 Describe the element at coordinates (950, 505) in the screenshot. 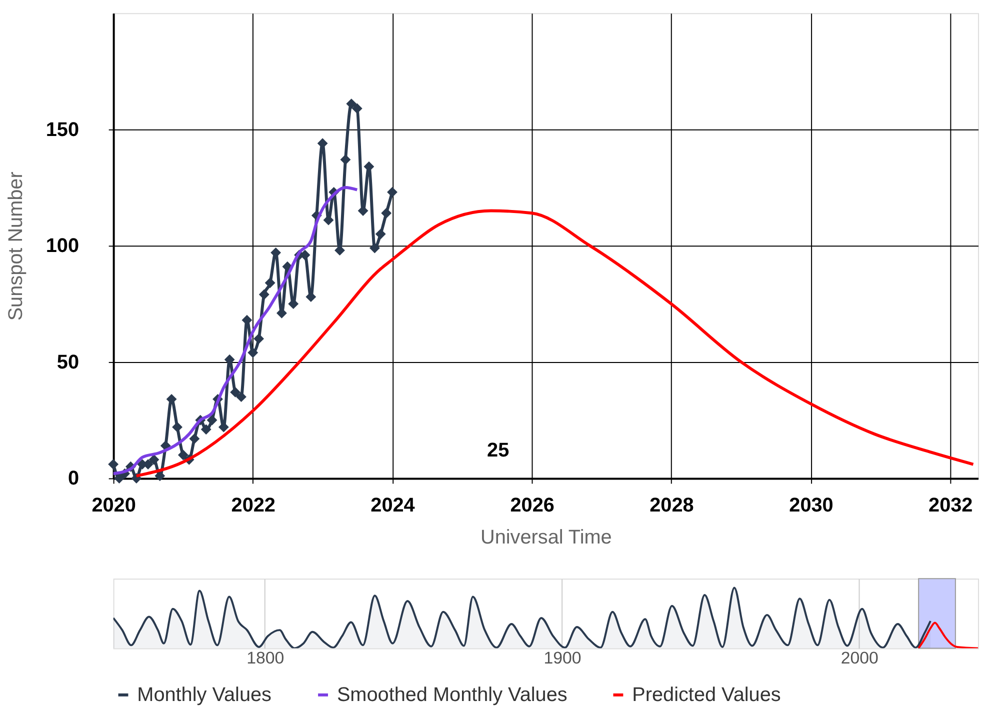

I see `x-tick-label: 2032` at that location.